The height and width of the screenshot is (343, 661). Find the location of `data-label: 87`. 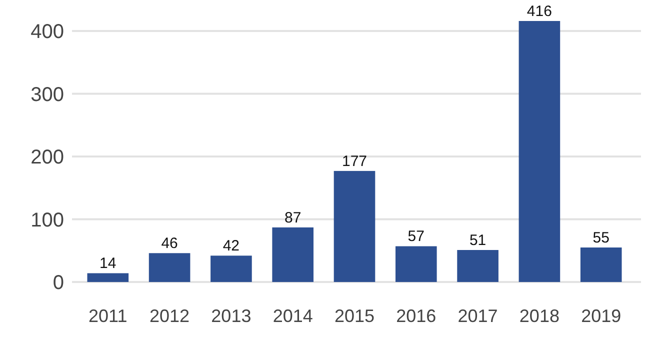

data-label: 87 is located at coordinates (293, 217).